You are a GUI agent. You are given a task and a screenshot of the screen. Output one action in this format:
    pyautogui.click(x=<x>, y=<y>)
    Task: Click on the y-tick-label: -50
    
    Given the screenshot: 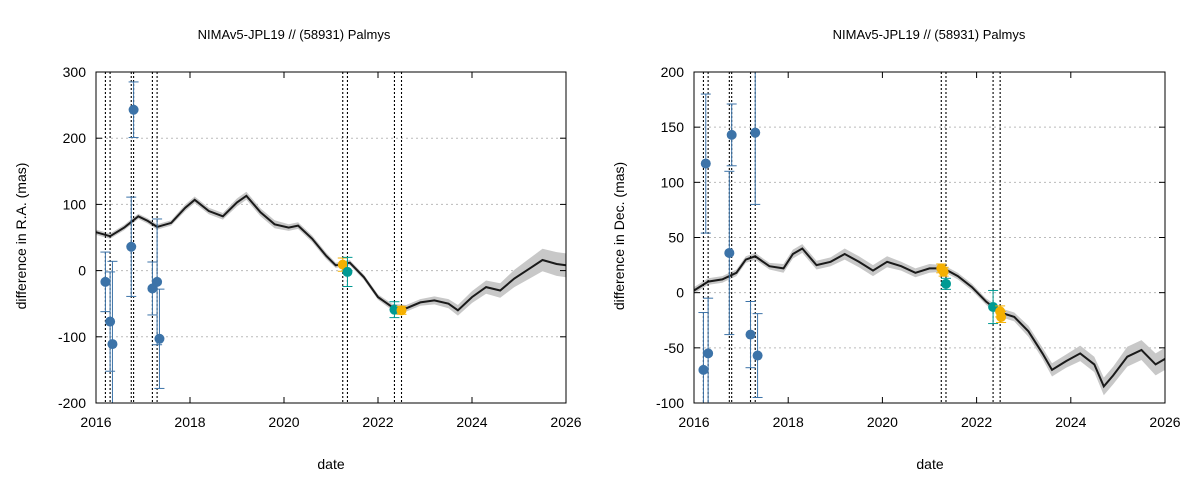 What is the action you would take?
    pyautogui.click(x=674, y=348)
    